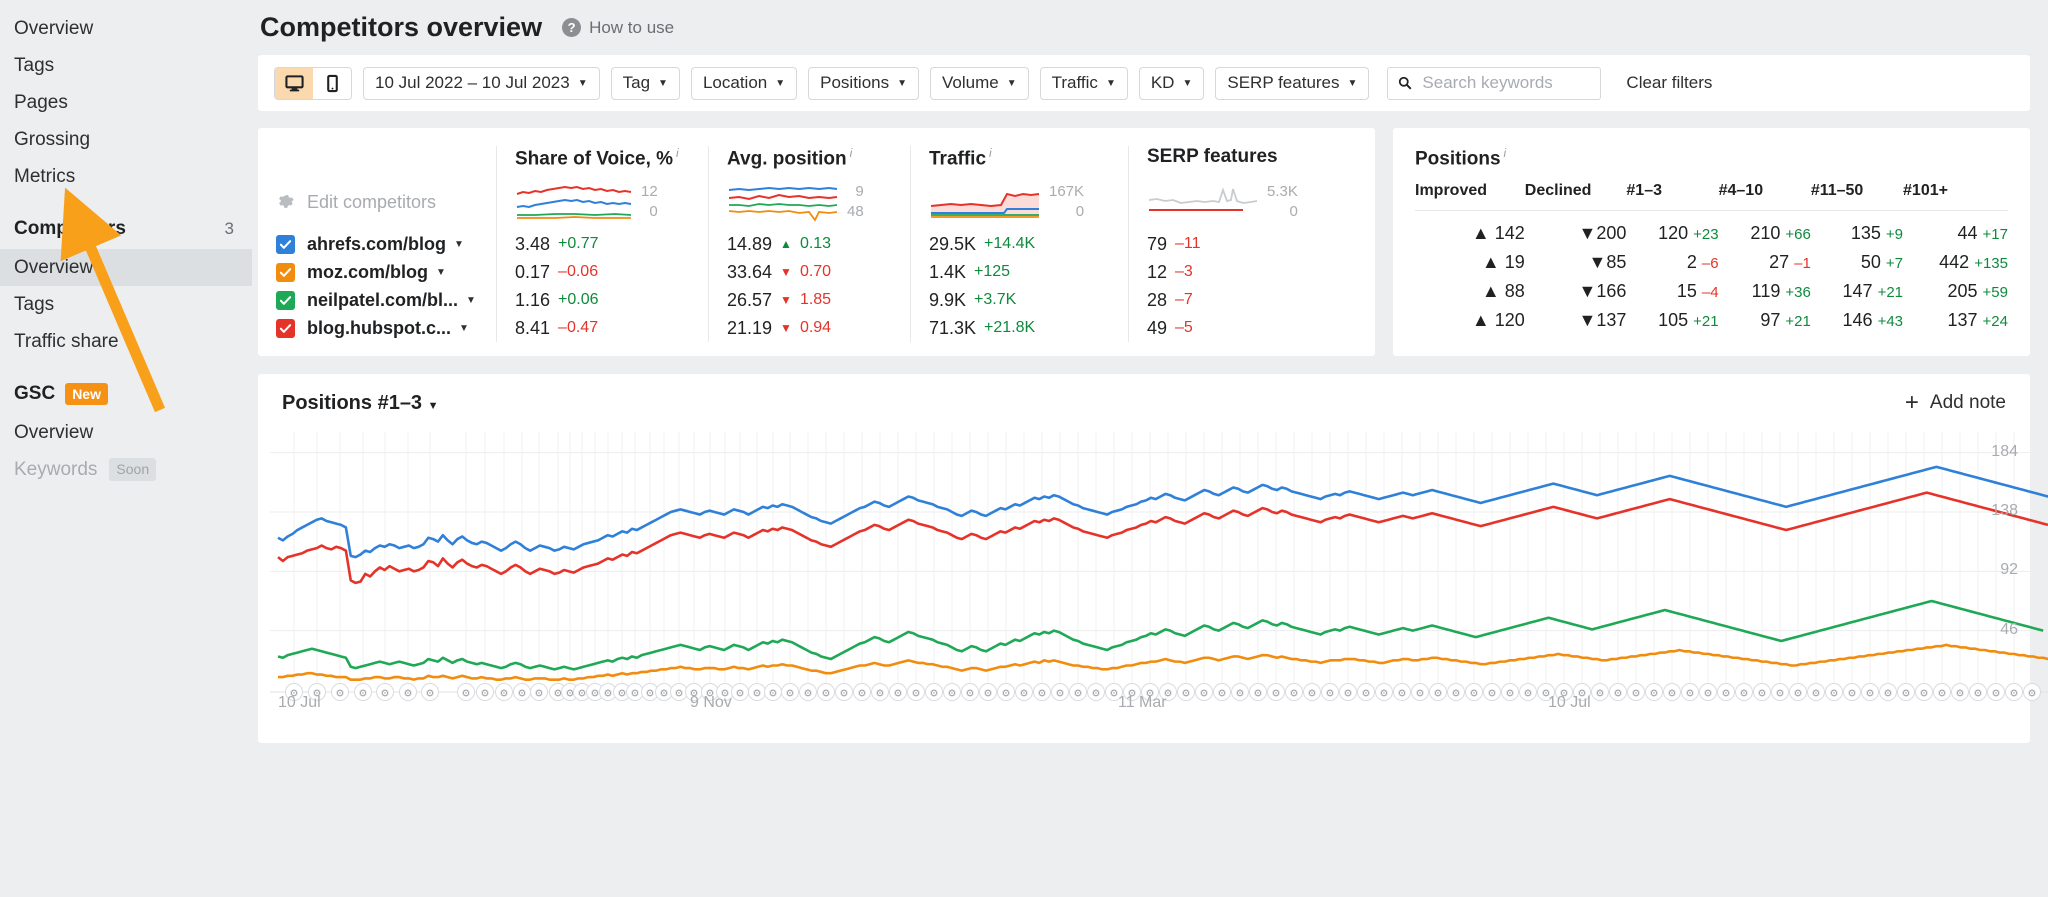 This screenshot has height=897, width=2048. I want to click on sidebar-item-gsc-overview: Overview, so click(126, 432).